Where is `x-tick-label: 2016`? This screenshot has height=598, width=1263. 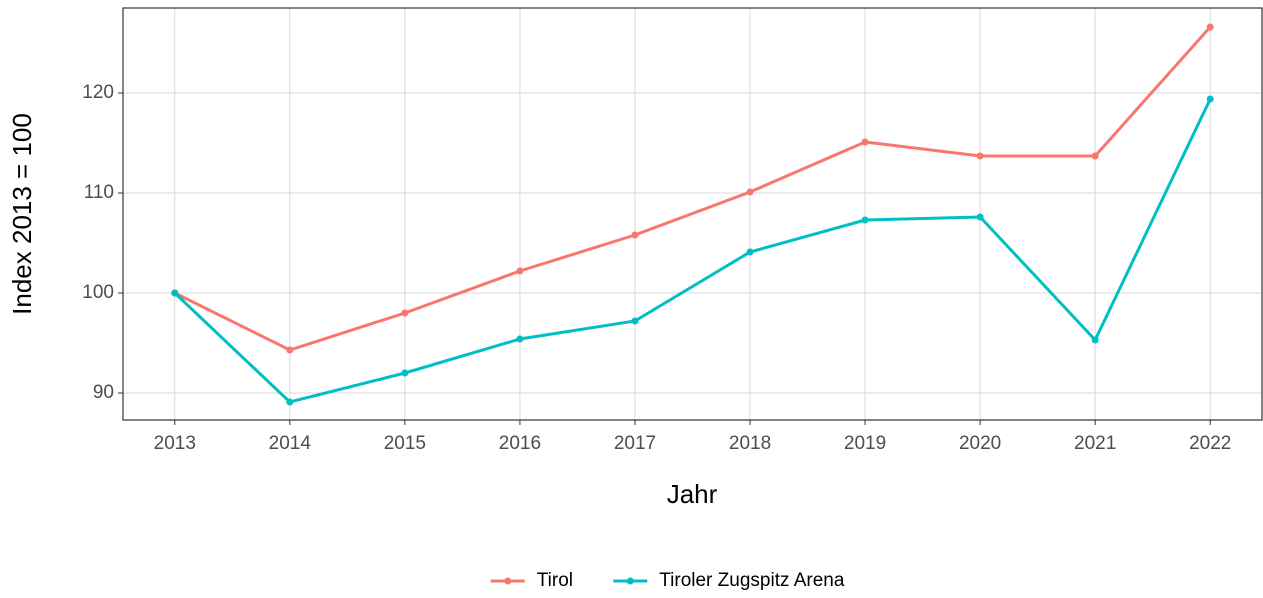 x-tick-label: 2016 is located at coordinates (520, 443).